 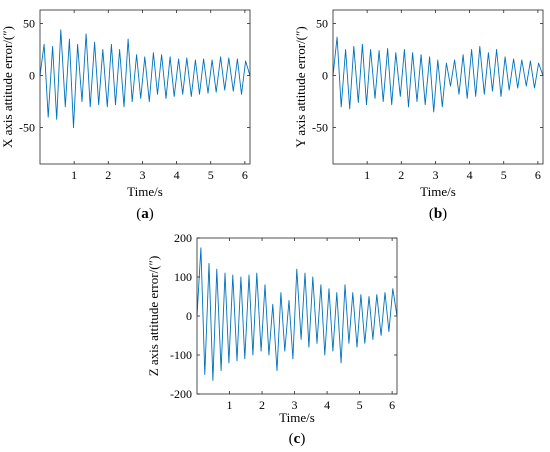 I want to click on y-axis-label: Y axis attitude error/(″), so click(x=300, y=87).